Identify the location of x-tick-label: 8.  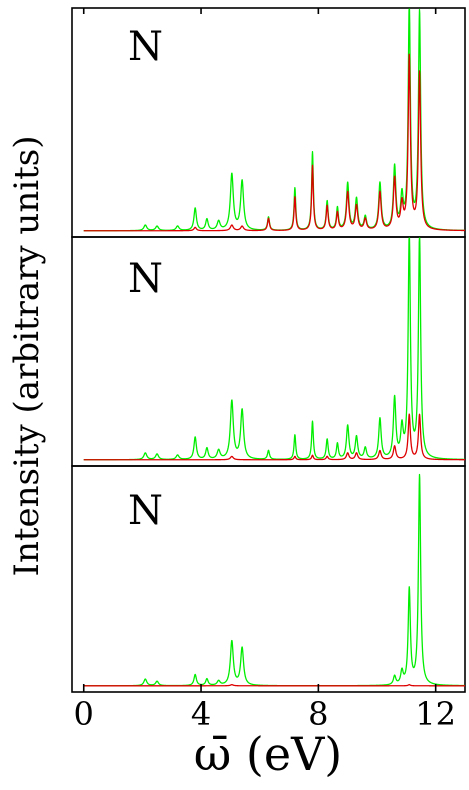
(318, 714).